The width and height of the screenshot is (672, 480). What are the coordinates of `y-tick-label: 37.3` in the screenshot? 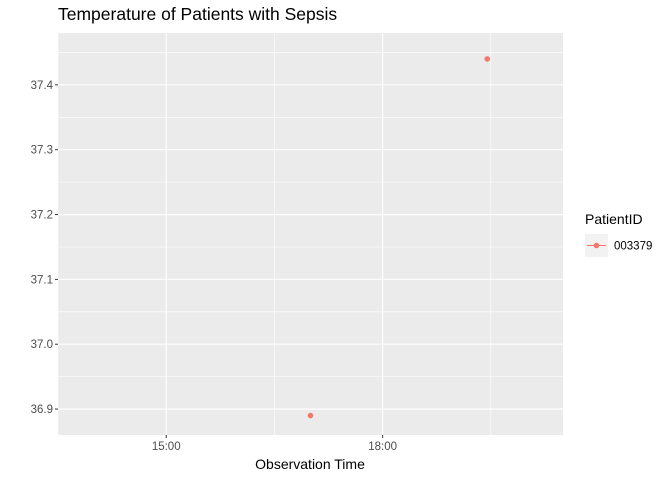 It's located at (42, 151).